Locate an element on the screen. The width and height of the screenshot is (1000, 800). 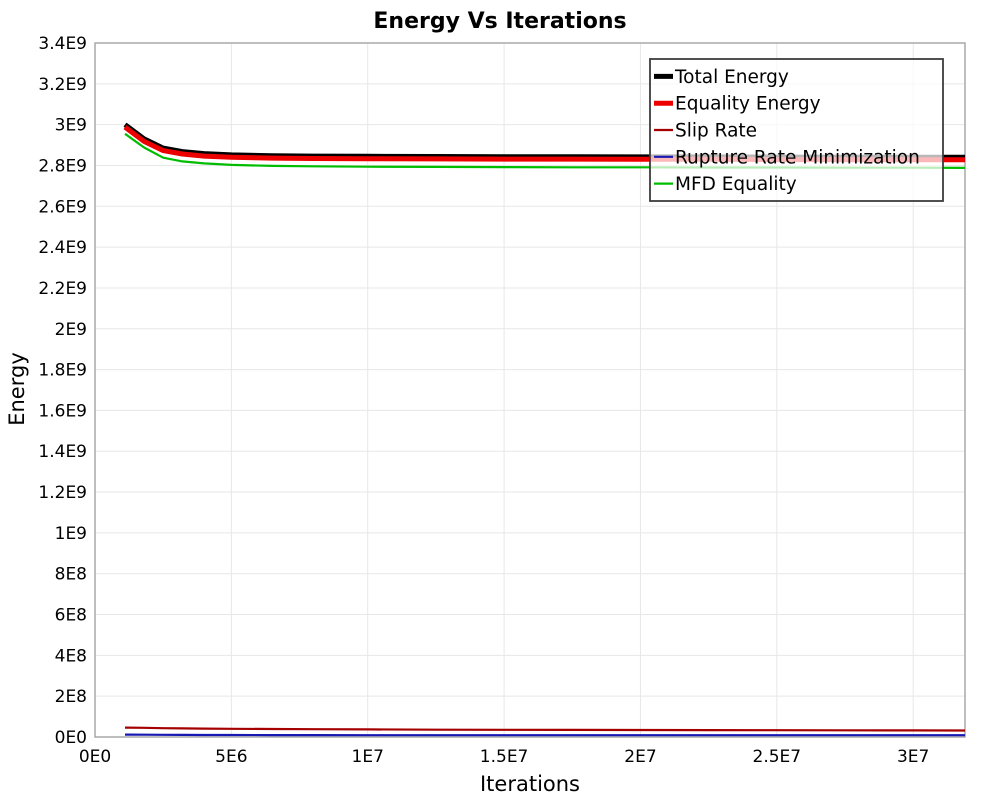
mfd-equality-legend-label: MFD Equality is located at coordinates (736, 184).